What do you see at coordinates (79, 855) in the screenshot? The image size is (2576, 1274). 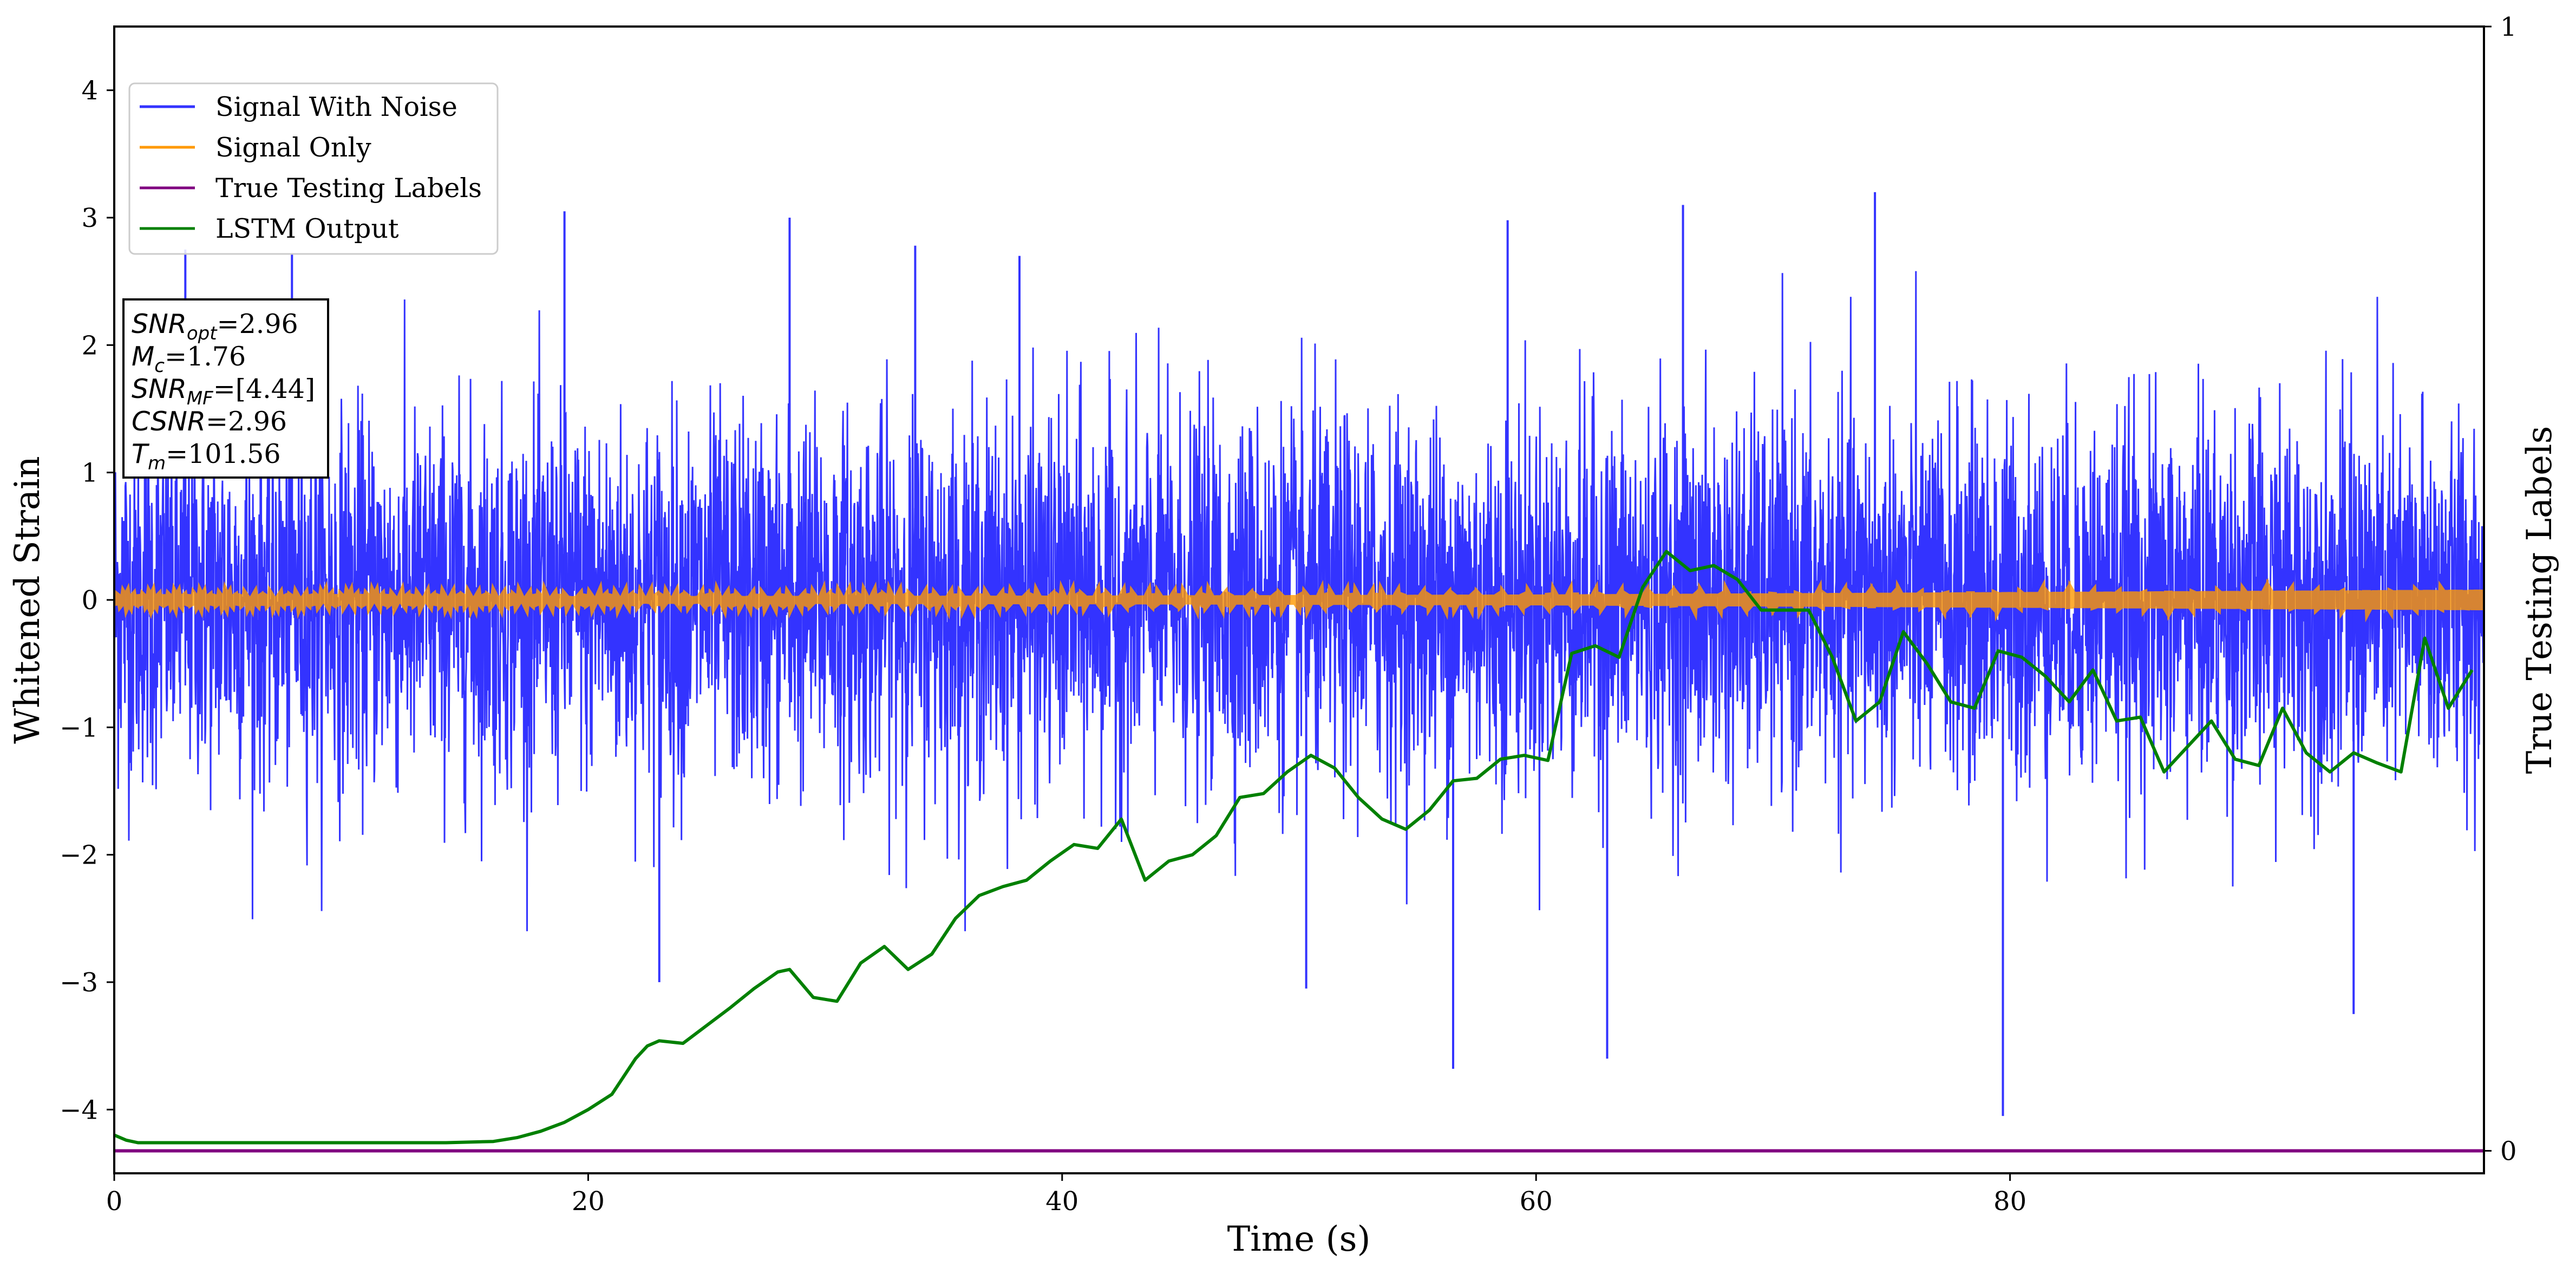 I see `y-tick-label: −2` at bounding box center [79, 855].